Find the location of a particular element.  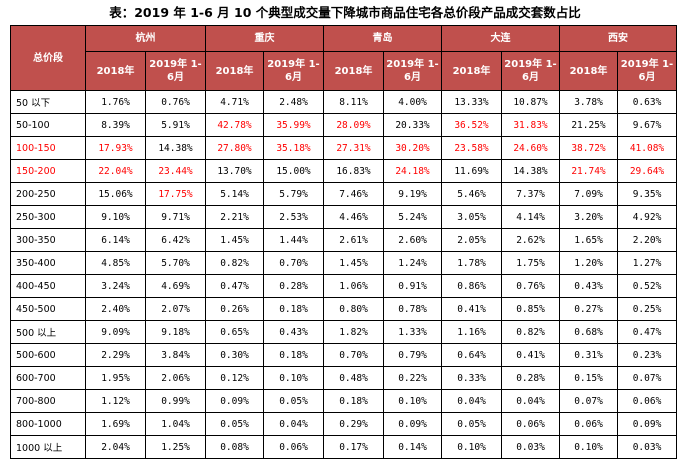

table-cell: 0.29% is located at coordinates (353, 424).